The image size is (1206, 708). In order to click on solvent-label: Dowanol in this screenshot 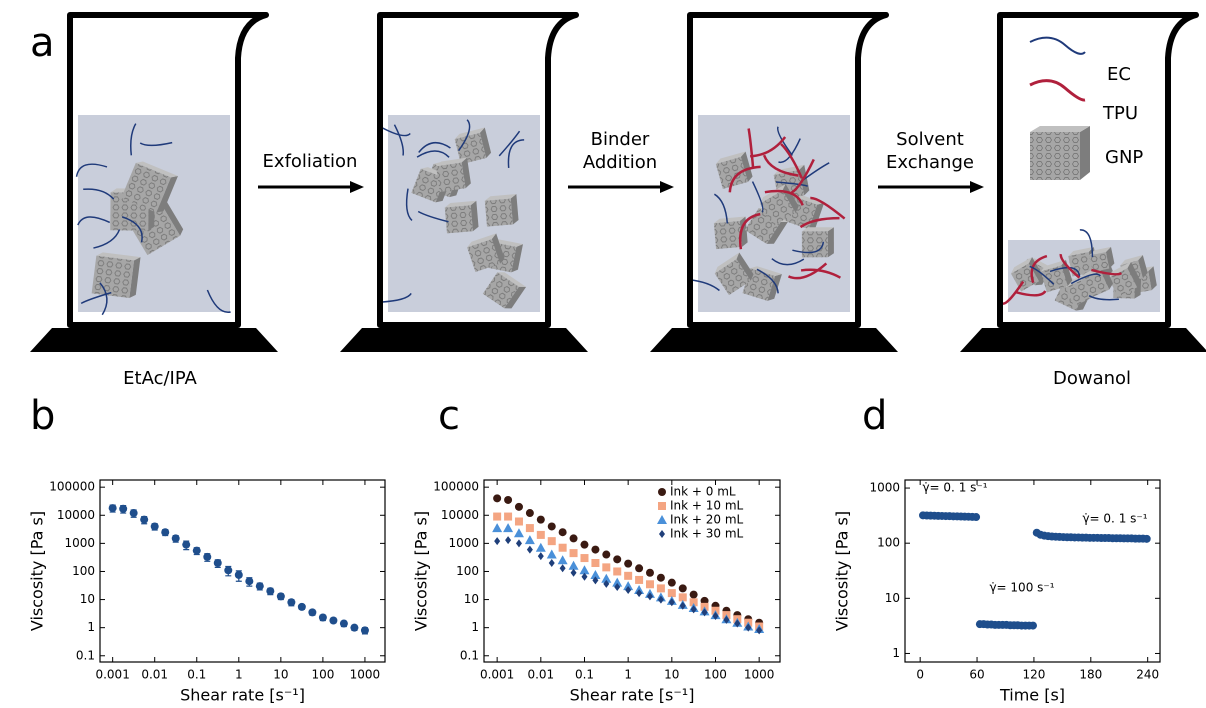, I will do `click(1092, 378)`.